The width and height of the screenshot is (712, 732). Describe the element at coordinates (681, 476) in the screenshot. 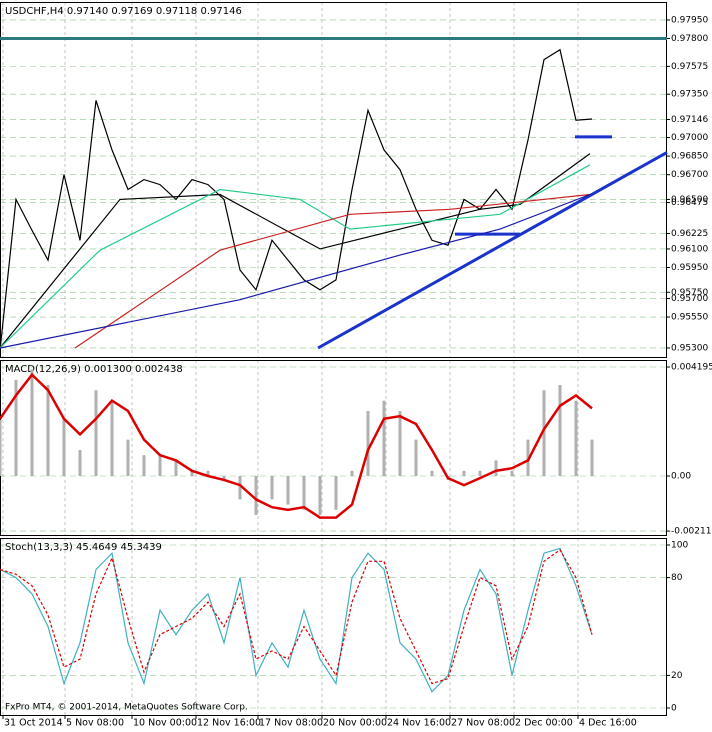

I see `y-tick-label: 0.00` at that location.